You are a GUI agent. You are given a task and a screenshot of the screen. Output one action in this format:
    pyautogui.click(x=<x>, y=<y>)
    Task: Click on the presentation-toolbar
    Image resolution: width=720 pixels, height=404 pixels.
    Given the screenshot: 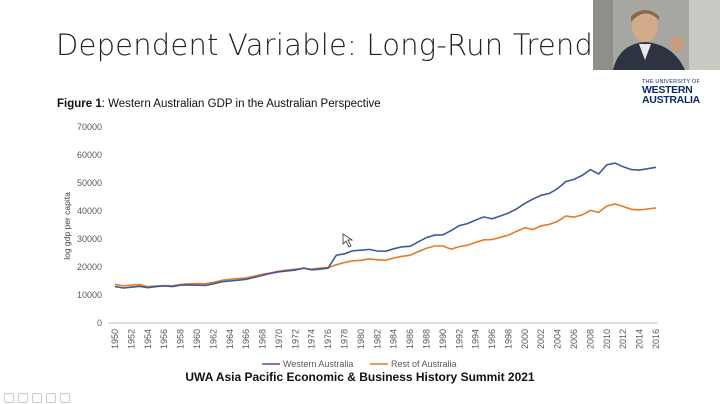 What is the action you would take?
    pyautogui.click(x=40, y=396)
    